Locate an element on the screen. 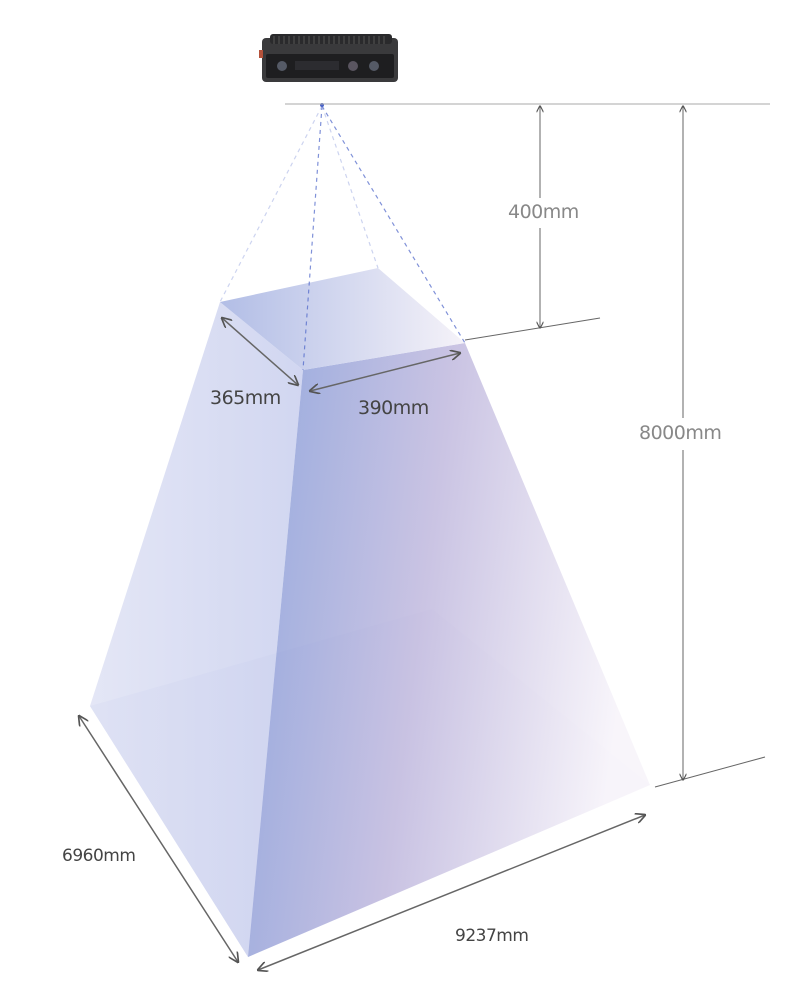 This screenshot has height=1003, width=800. far-depth-label: 6960mm is located at coordinates (99, 856).